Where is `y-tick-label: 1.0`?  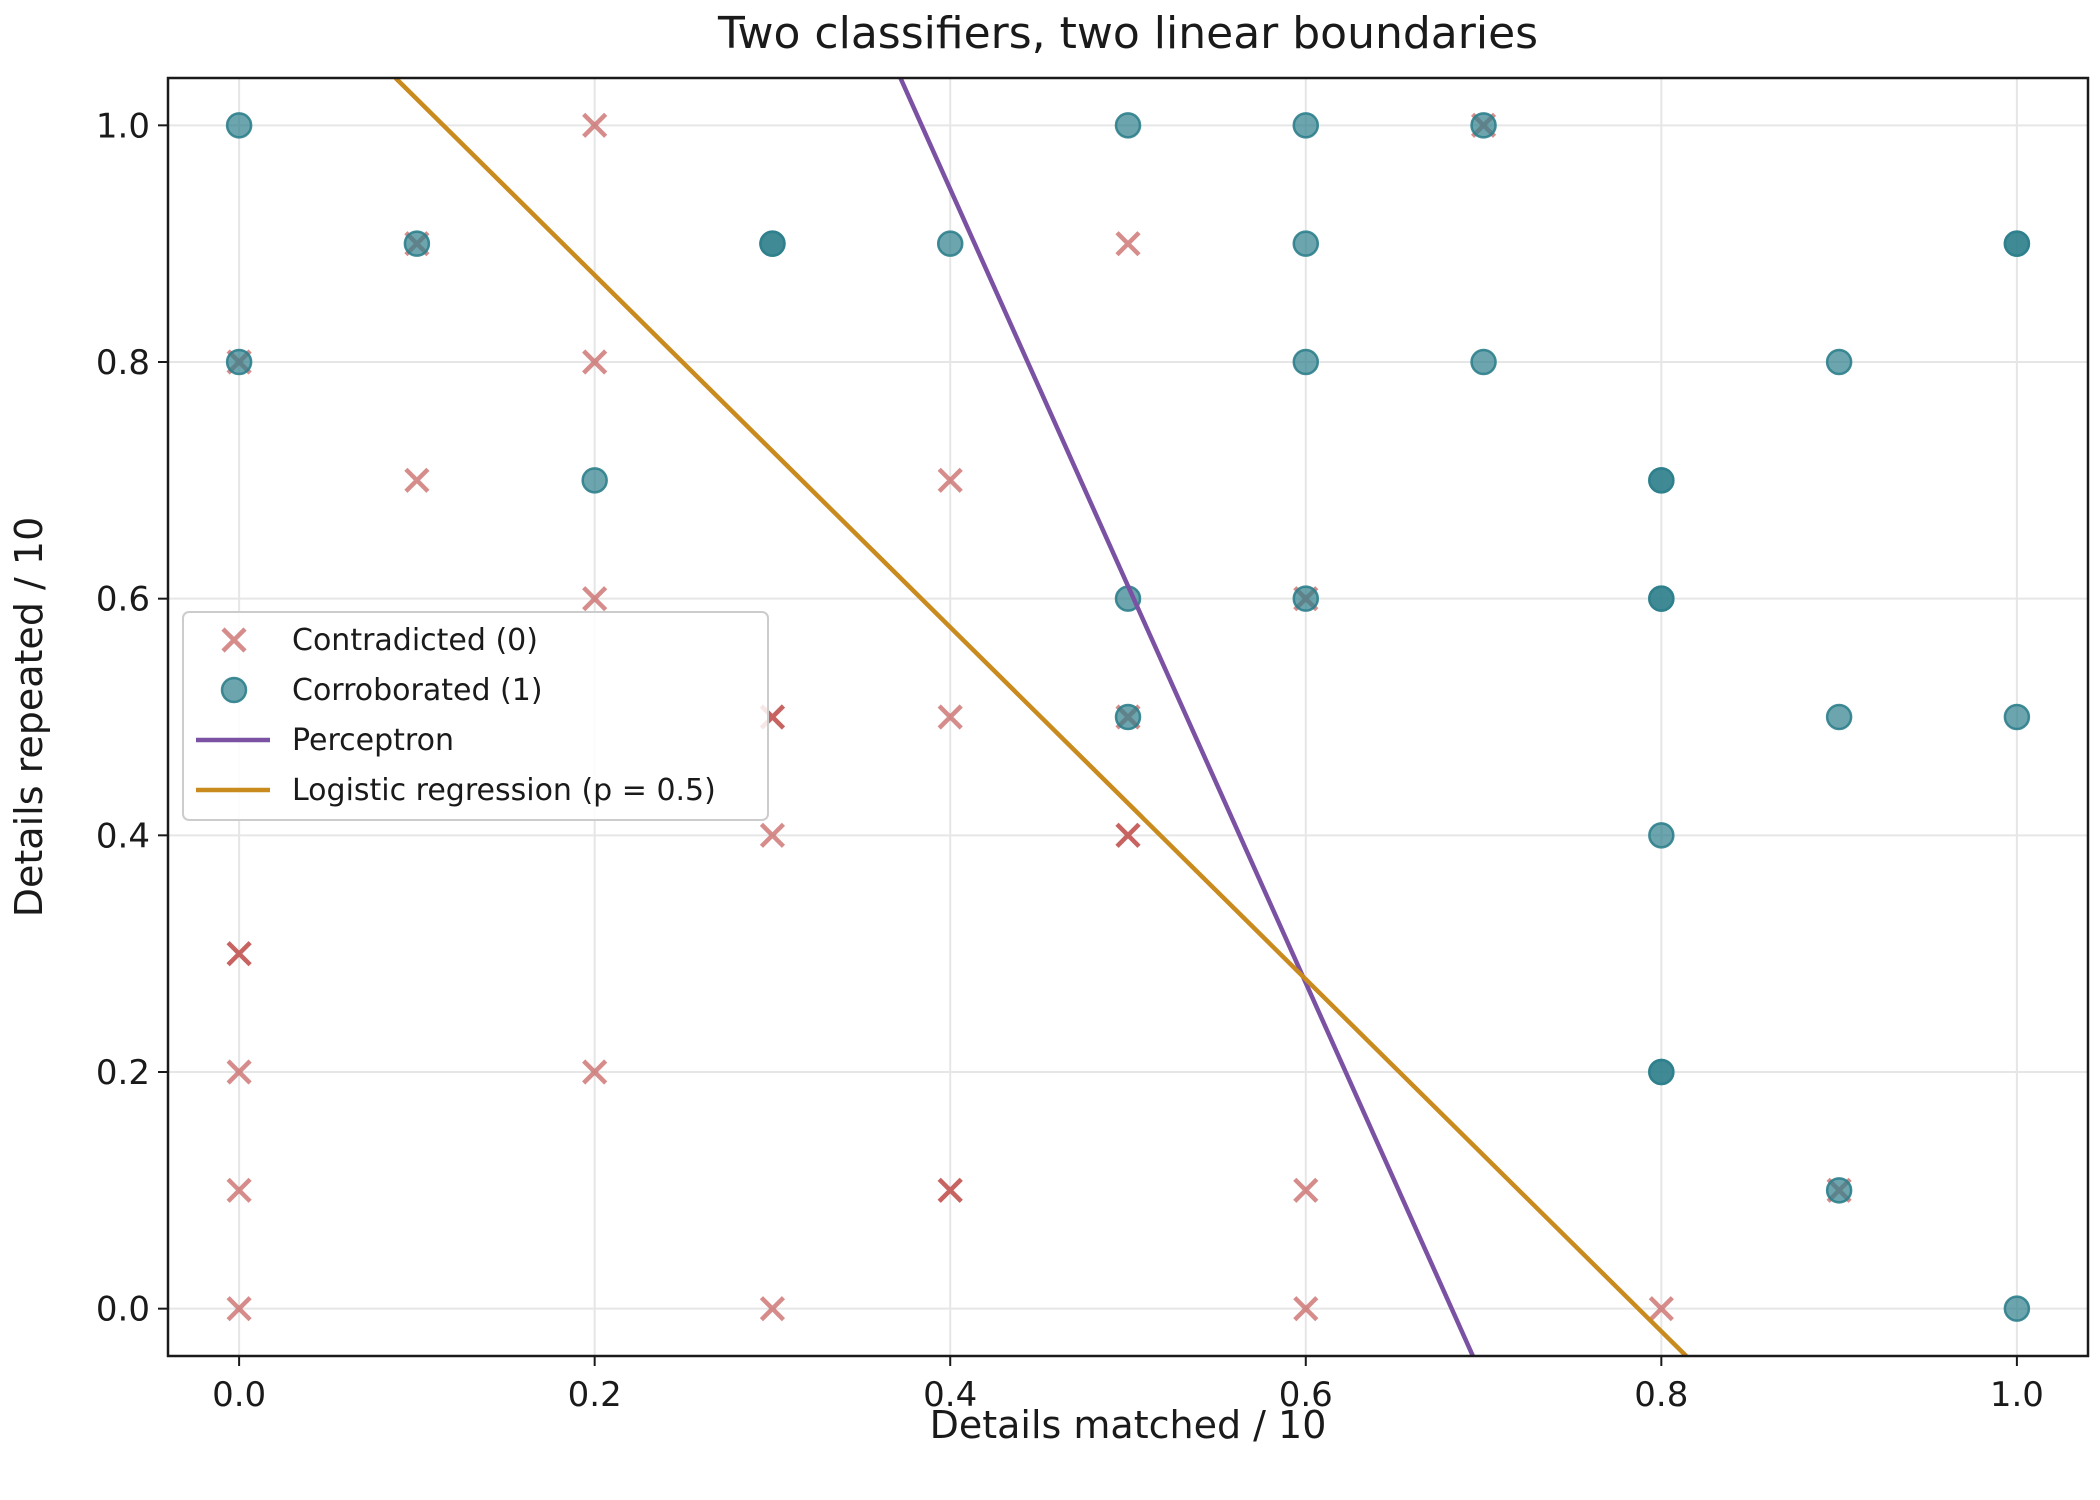 y-tick-label: 1.0 is located at coordinates (123, 126).